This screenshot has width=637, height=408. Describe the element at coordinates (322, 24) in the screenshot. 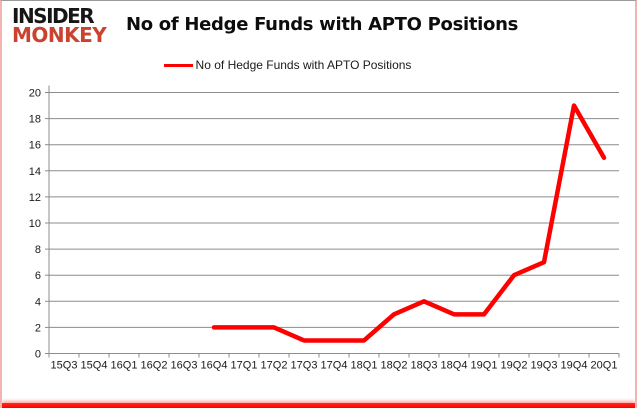

I see `chart-title: No of Hedge Funds with APTO Positions` at that location.